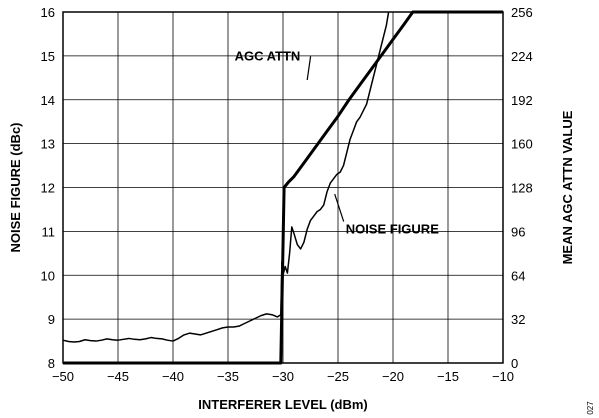 This screenshot has width=599, height=418. What do you see at coordinates (514, 363) in the screenshot?
I see `y-right-tick-label: 0` at bounding box center [514, 363].